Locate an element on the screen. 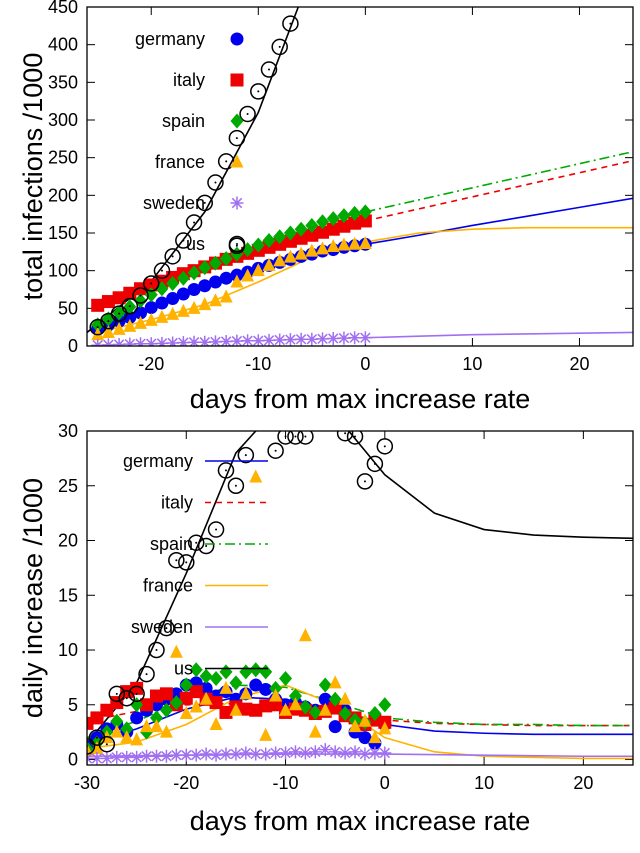  y-tick-label: 10 is located at coordinates (68, 650).